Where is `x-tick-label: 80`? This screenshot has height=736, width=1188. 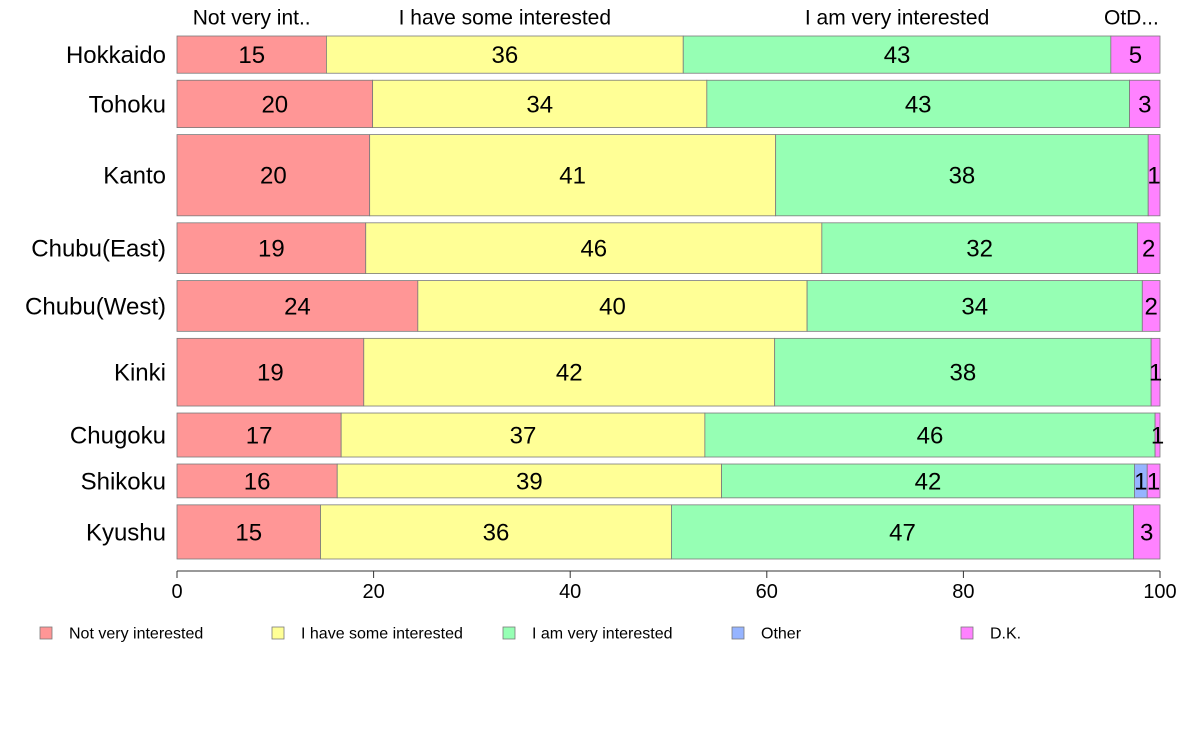
x-tick-label: 80 is located at coordinates (963, 592).